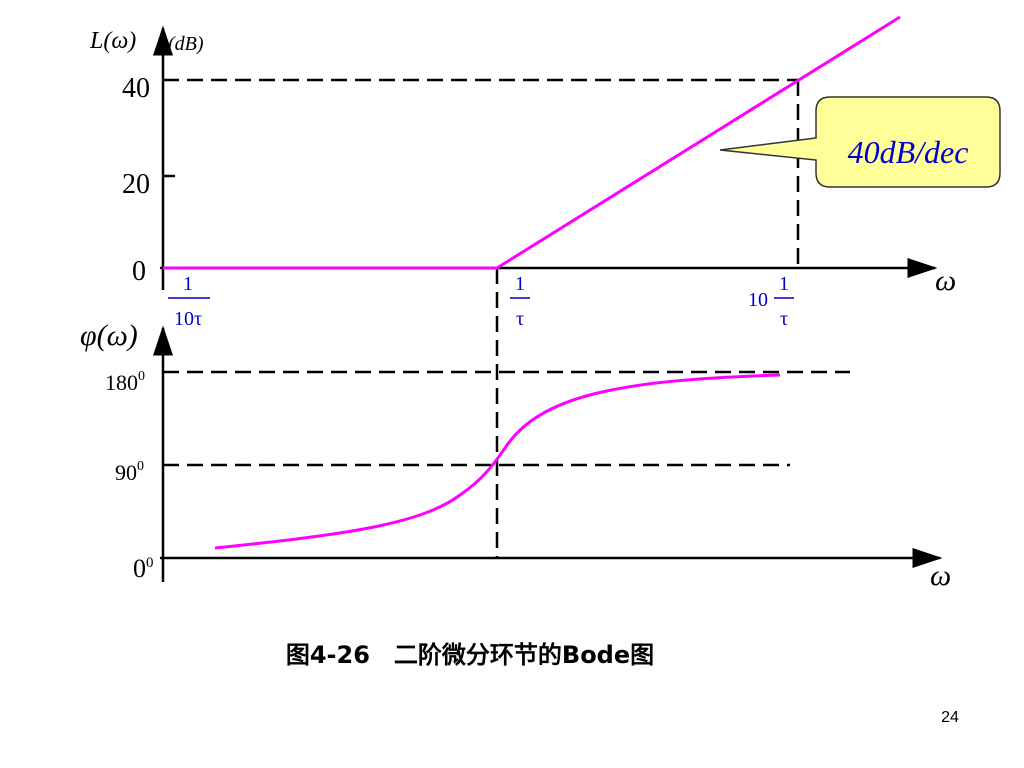 The height and width of the screenshot is (768, 1024). I want to click on y-tick-label: 00, so click(143, 568).